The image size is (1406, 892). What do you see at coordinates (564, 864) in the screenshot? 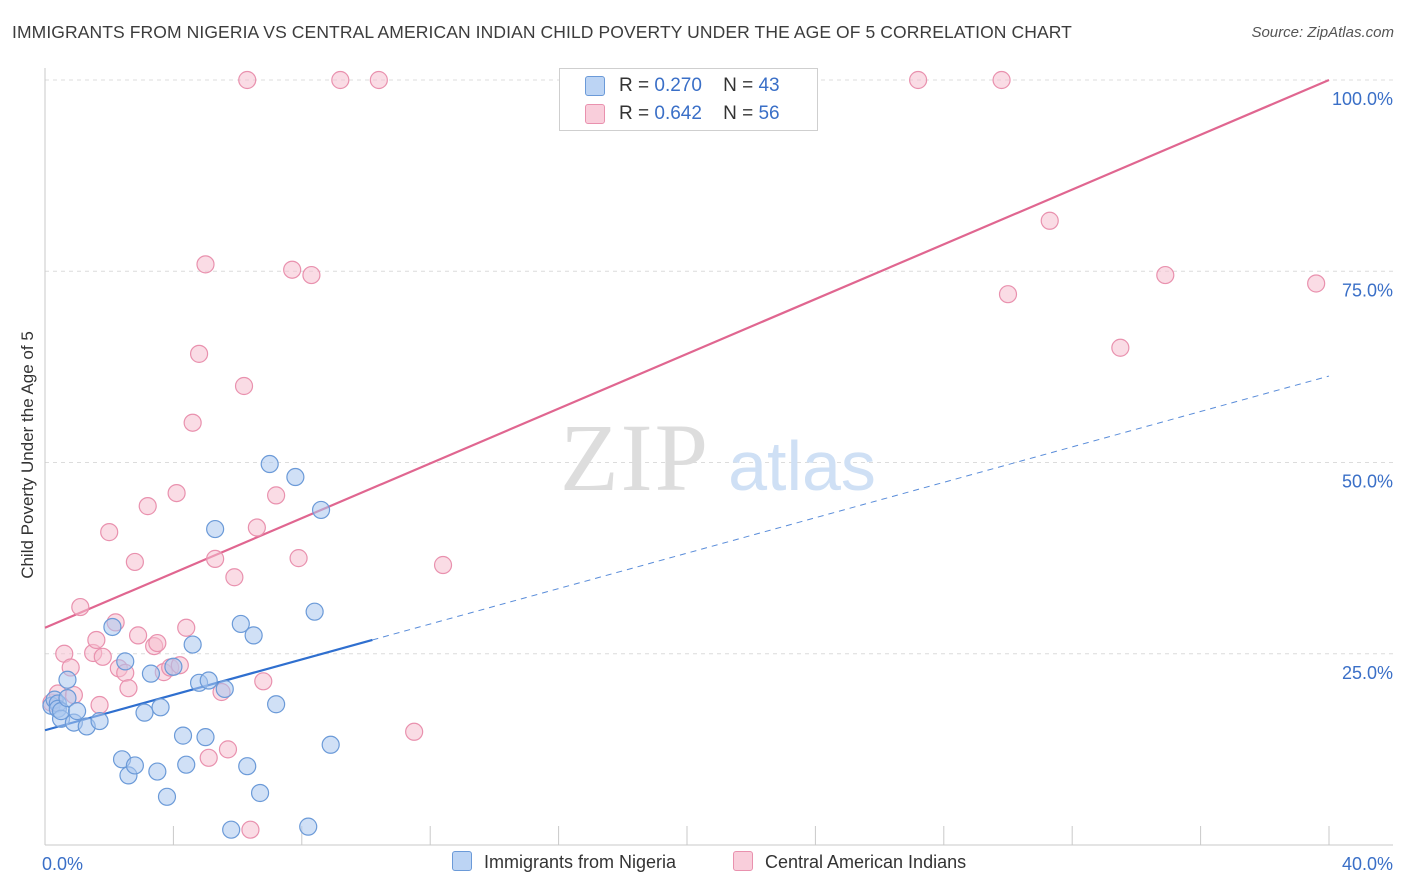
I see `legend-item-nigeria: Immigrants from Nigeria` at bounding box center [564, 864].